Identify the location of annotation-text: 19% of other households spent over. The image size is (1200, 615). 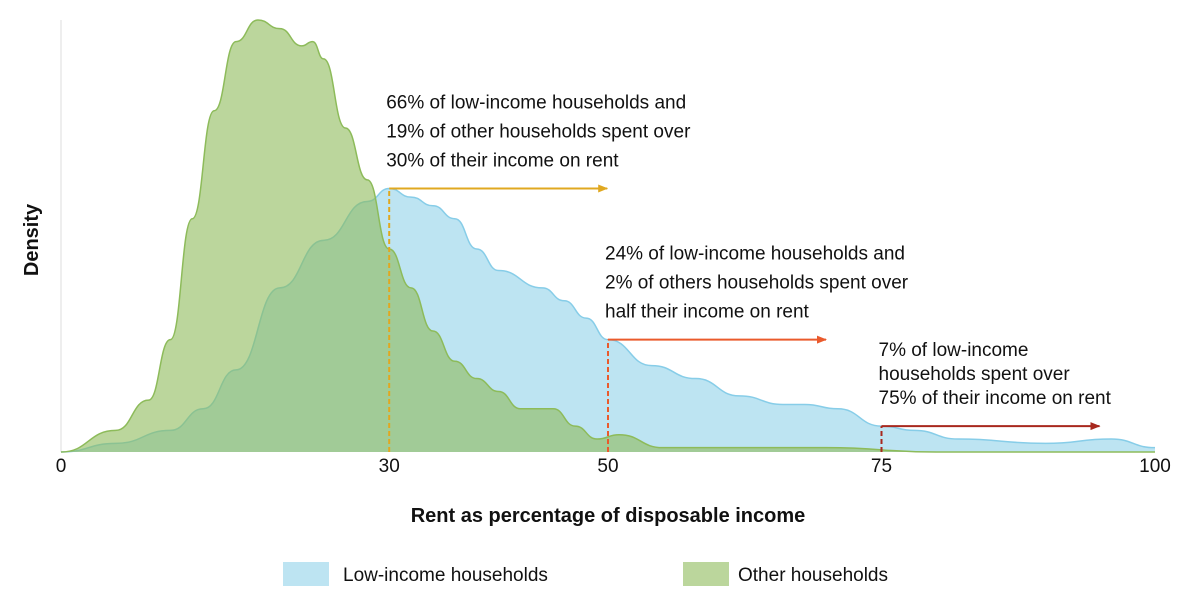
(538, 131).